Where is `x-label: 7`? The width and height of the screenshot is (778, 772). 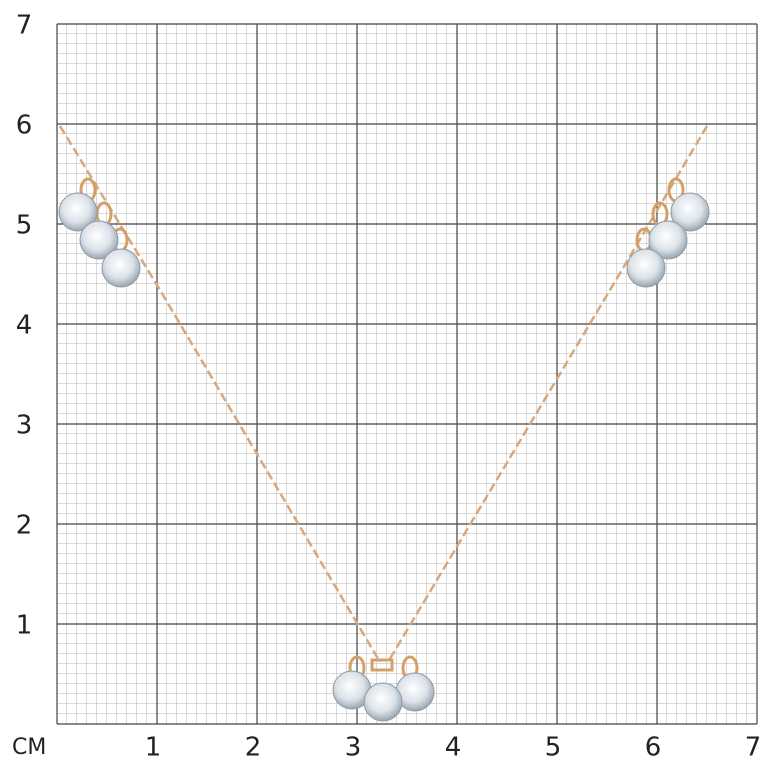 x-label: 7 is located at coordinates (753, 748).